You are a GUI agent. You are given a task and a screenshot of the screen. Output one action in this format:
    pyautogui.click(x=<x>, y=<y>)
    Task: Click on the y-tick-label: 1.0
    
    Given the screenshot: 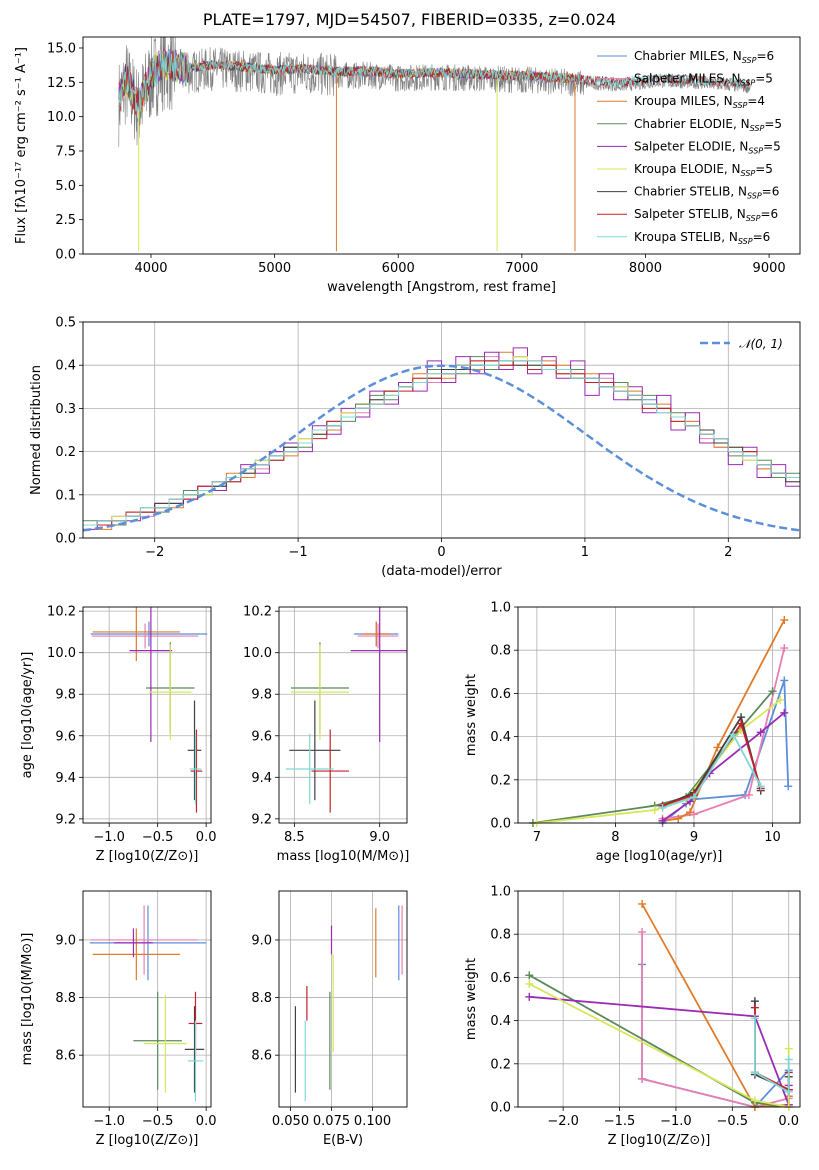 What is the action you would take?
    pyautogui.click(x=500, y=608)
    